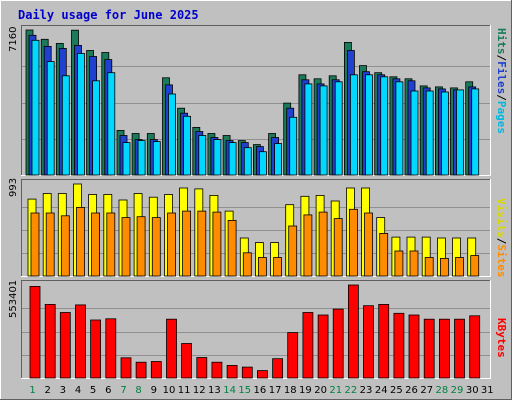  Describe the element at coordinates (487, 390) in the screenshot. I see `day-label-31: 31` at that location.